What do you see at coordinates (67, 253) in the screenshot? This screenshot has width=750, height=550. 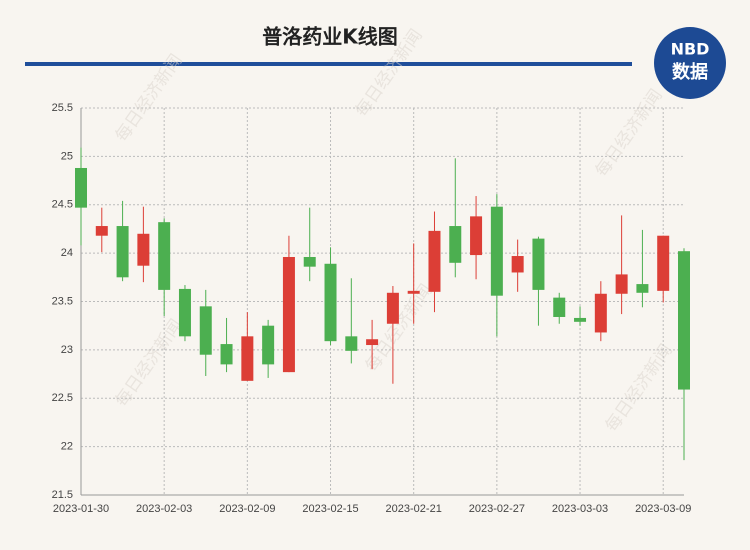 I see `y-tick-label: 24` at bounding box center [67, 253].